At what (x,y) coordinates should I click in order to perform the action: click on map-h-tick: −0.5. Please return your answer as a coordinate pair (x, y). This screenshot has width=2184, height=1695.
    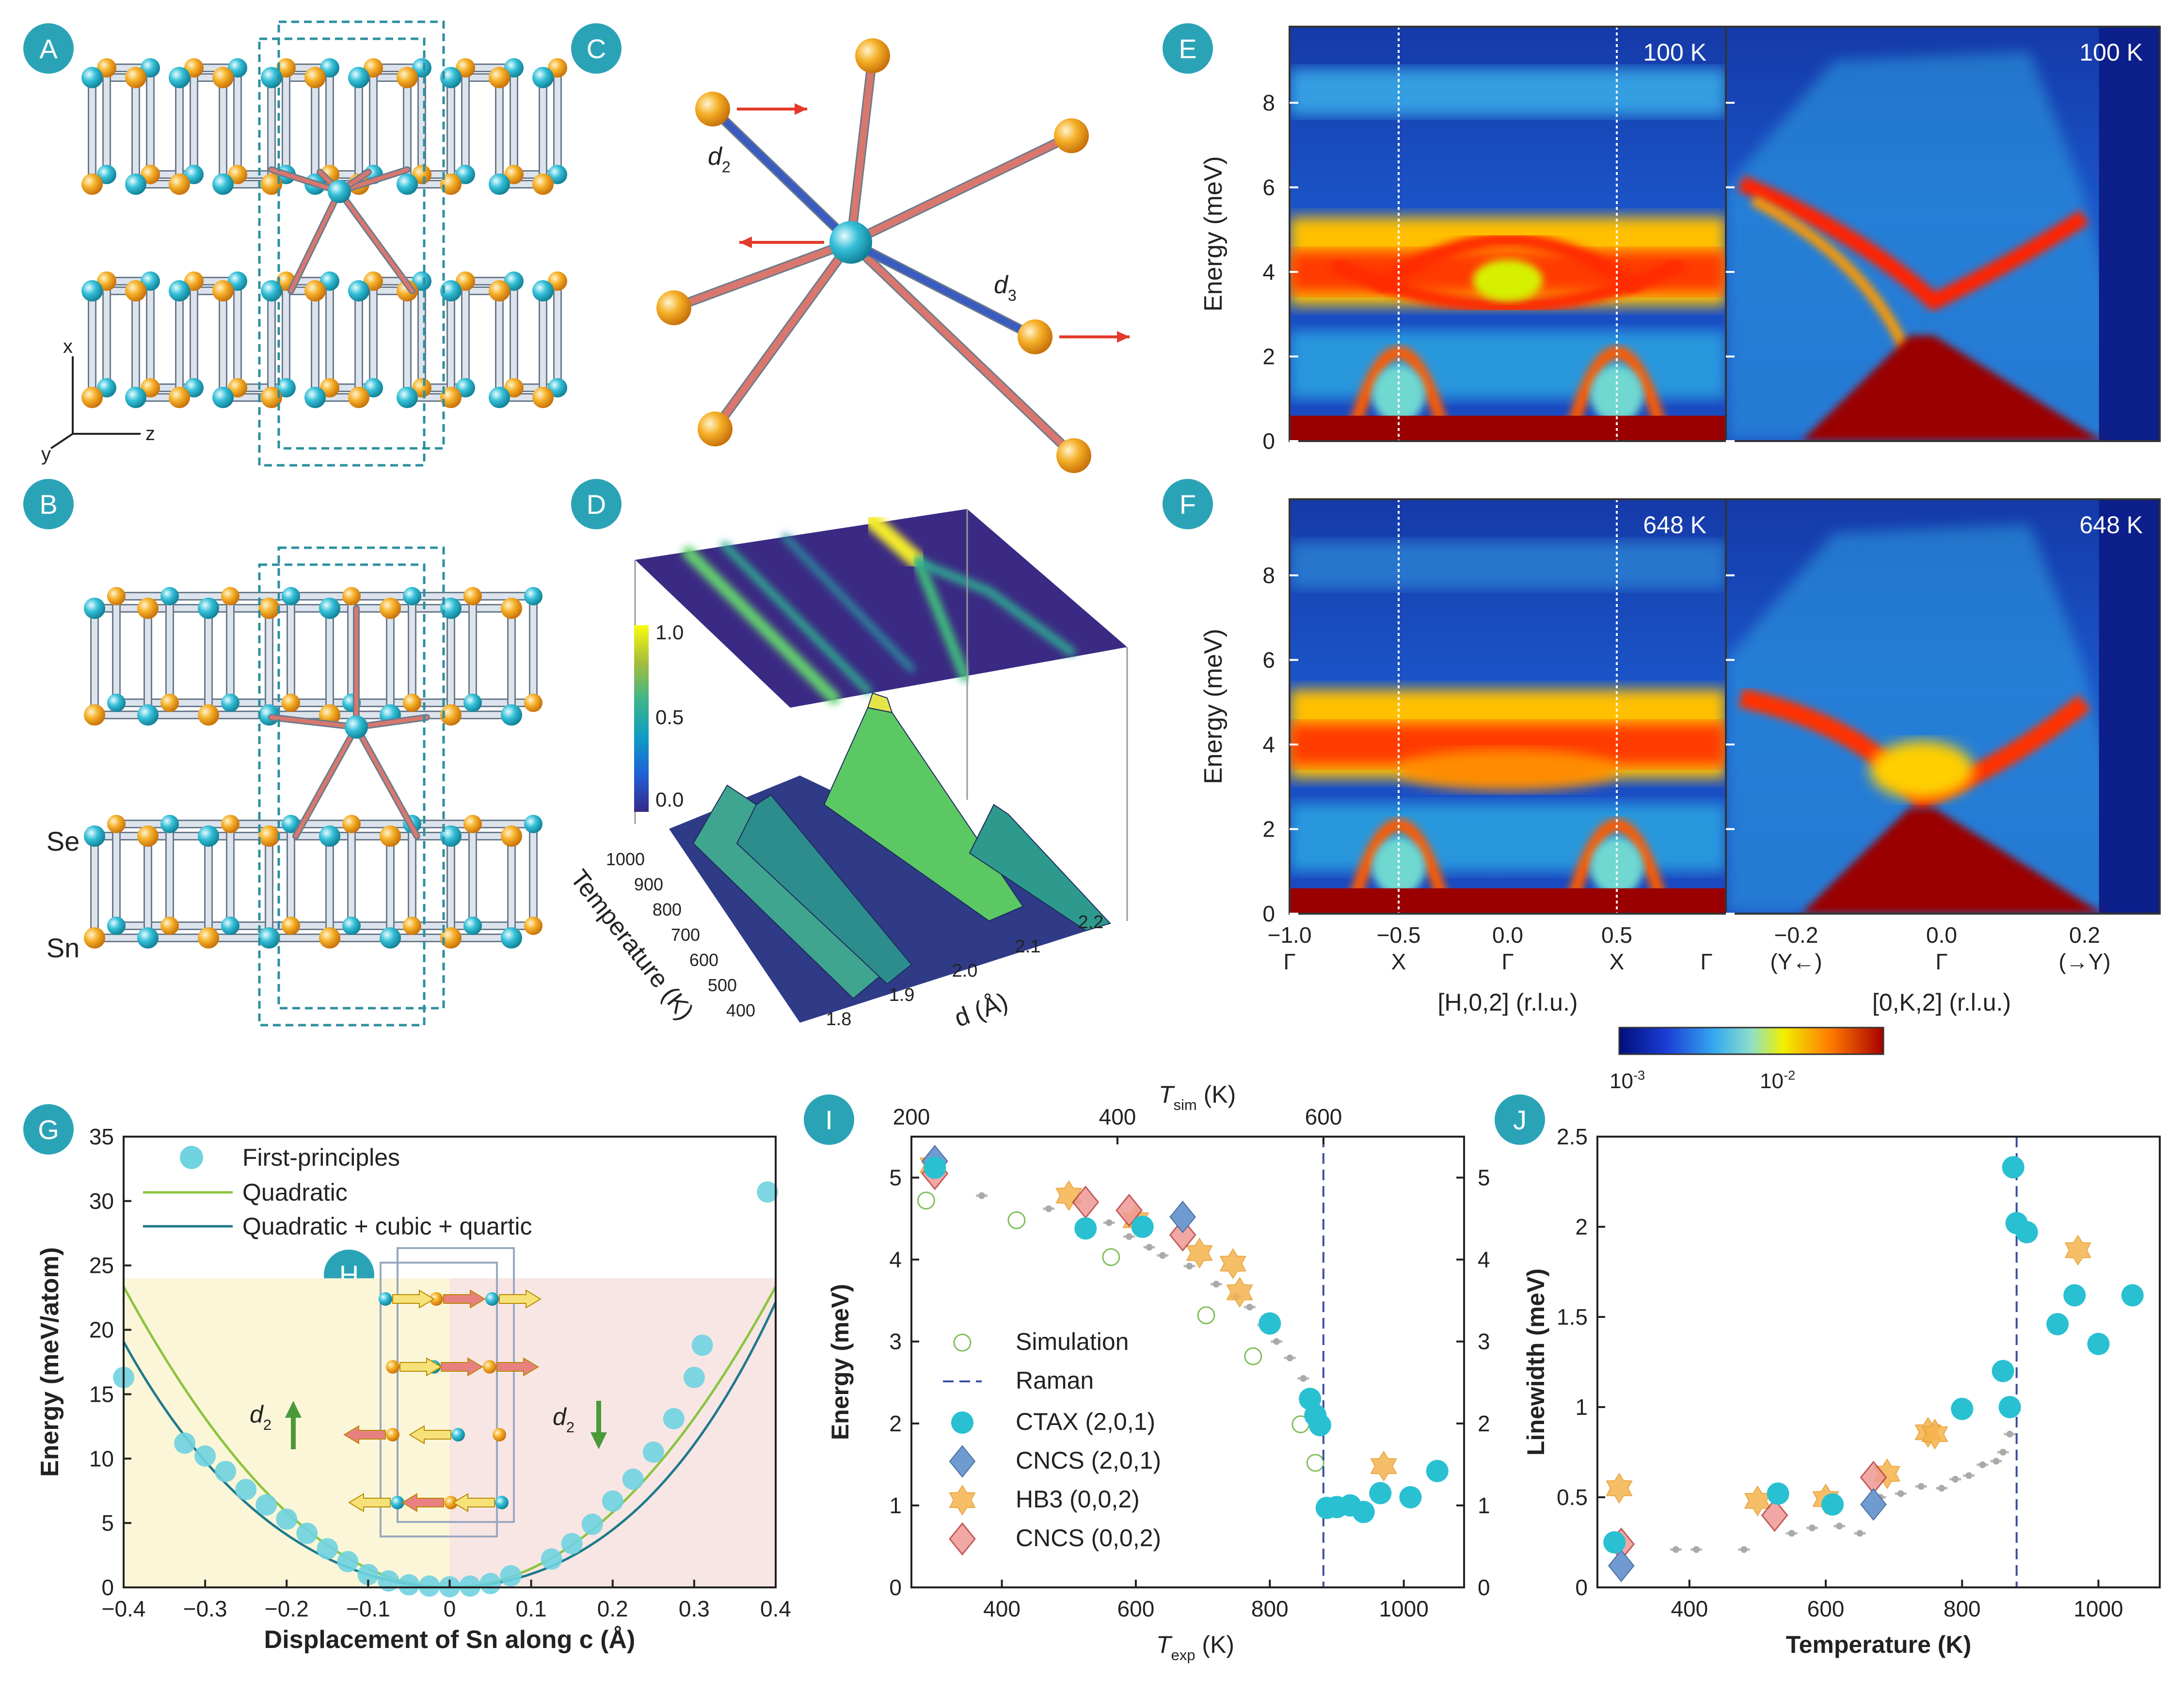
    Looking at the image, I should click on (1399, 935).